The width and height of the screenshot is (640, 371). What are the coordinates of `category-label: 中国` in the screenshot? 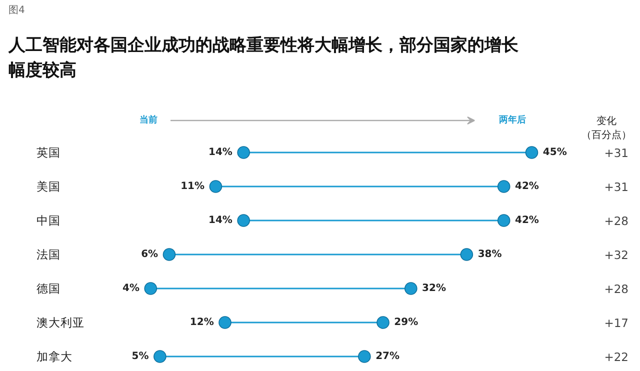 It's located at (48, 221).